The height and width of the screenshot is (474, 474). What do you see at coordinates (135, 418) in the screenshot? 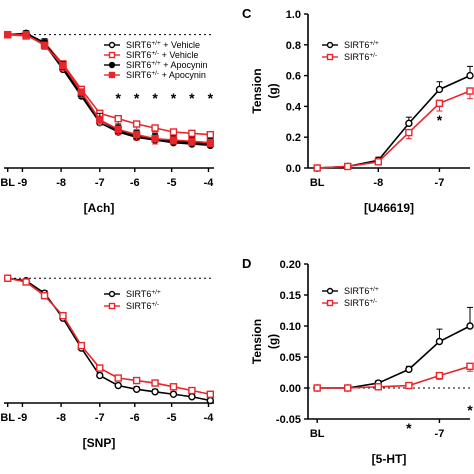
I see `x-tick-label: -6` at bounding box center [135, 418].